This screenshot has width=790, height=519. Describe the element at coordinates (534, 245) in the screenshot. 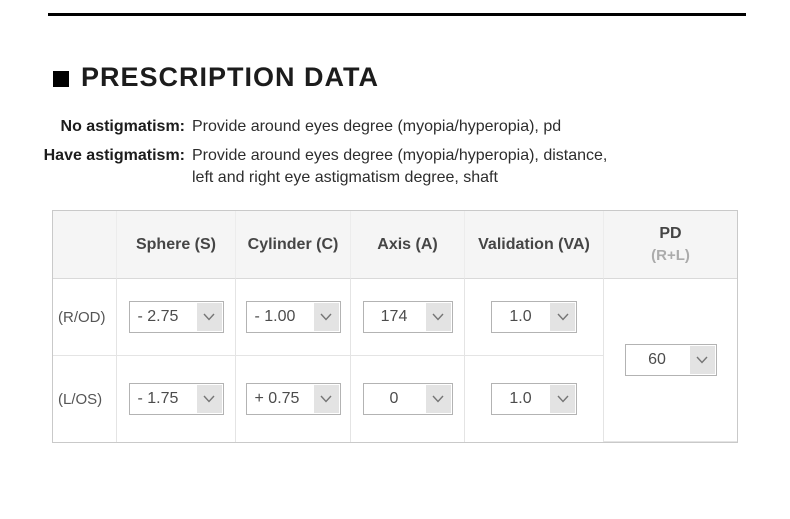

I see `column-header-validation: Validation (VA)` at that location.